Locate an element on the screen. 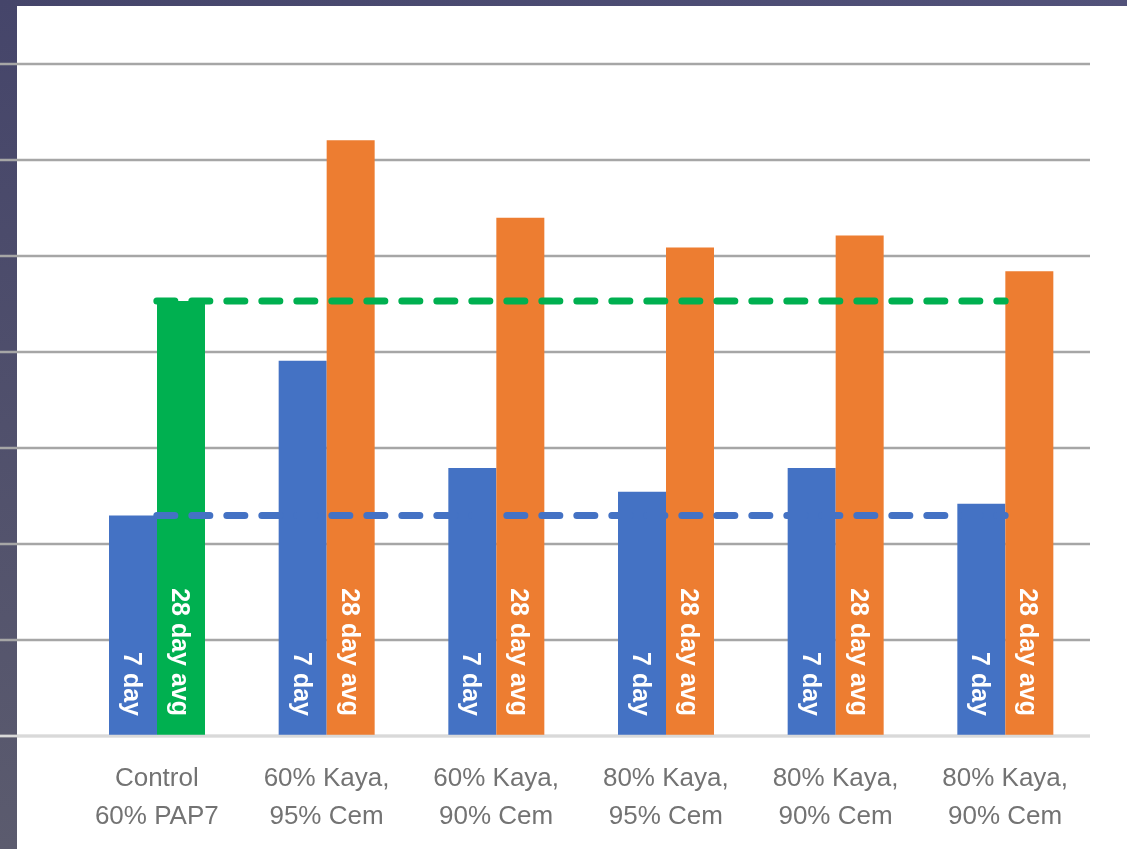 The height and width of the screenshot is (849, 1127). series-label: 7 day is located at coordinates (133, 684).